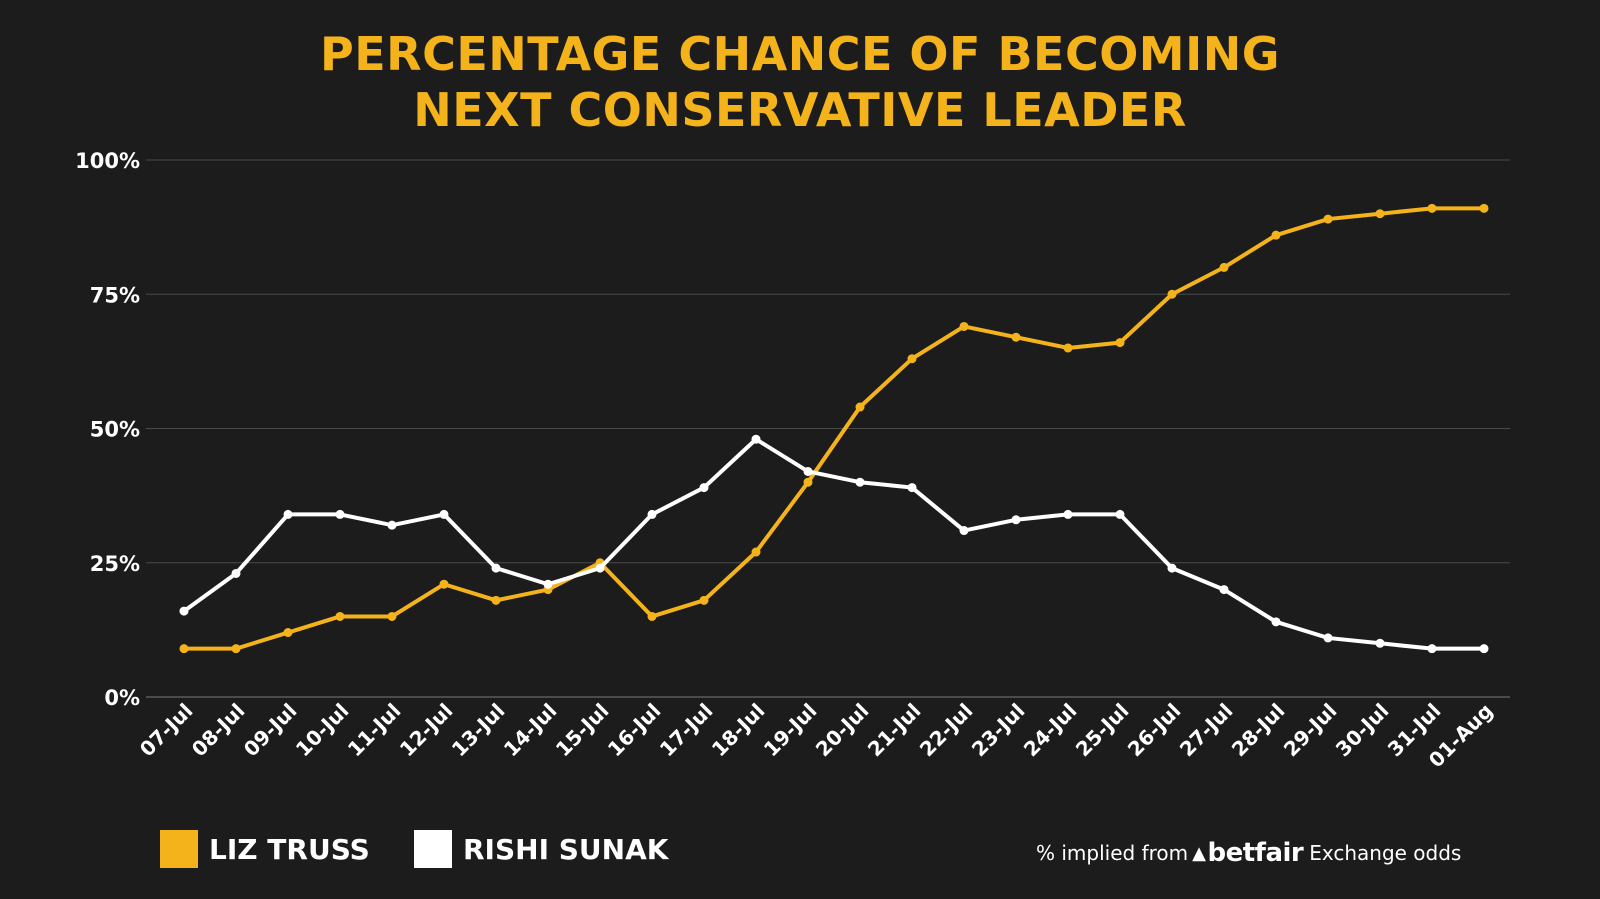 The width and height of the screenshot is (1600, 899). I want to click on legend-item-liz-truss: LIZ TRUSS, so click(265, 849).